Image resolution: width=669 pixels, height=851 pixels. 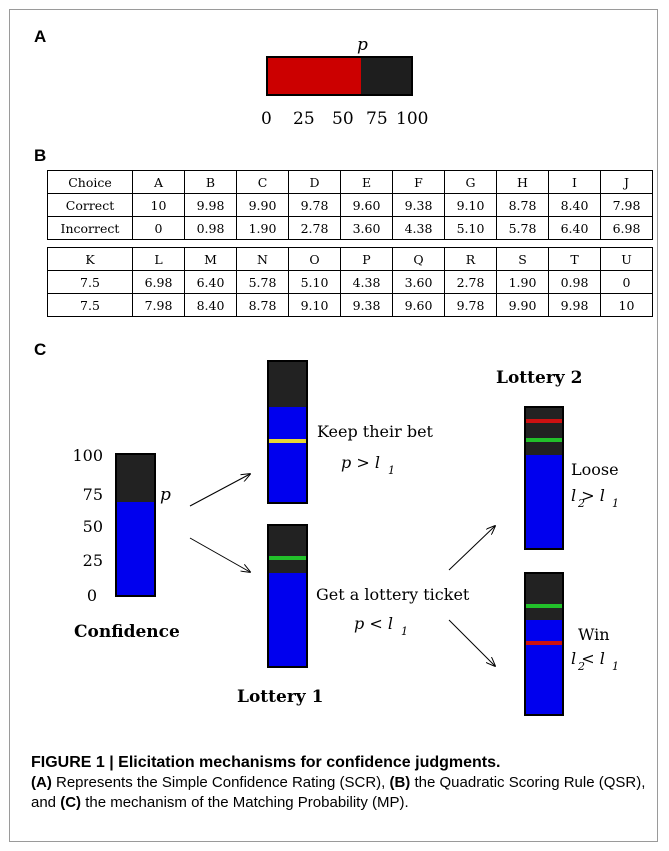 What do you see at coordinates (366, 305) in the screenshot?
I see `table-cell: 9.38` at bounding box center [366, 305].